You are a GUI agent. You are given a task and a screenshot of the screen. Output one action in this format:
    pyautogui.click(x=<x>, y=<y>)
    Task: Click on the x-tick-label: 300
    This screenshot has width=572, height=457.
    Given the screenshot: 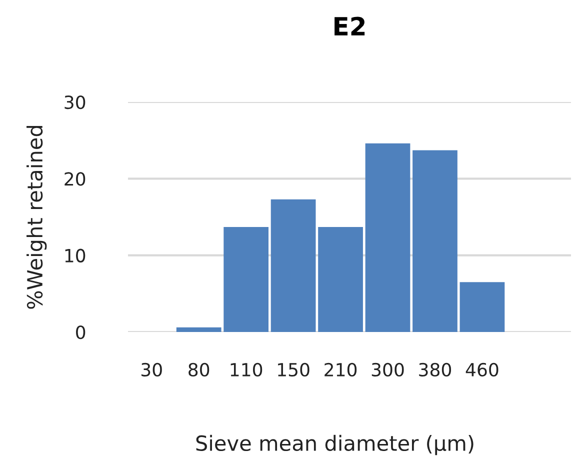 What is the action you would take?
    pyautogui.click(x=388, y=369)
    